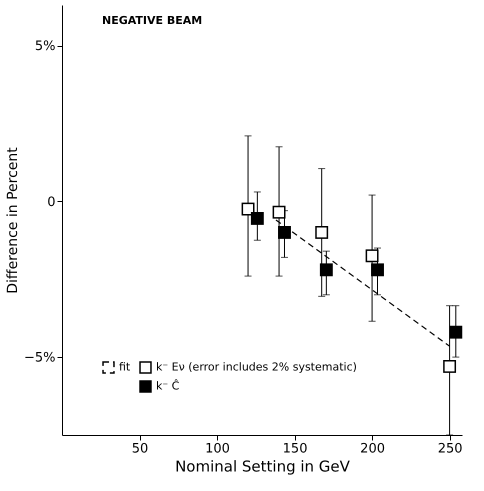  Describe the element at coordinates (40, 358) in the screenshot. I see `y-tick-label: −5%` at that location.